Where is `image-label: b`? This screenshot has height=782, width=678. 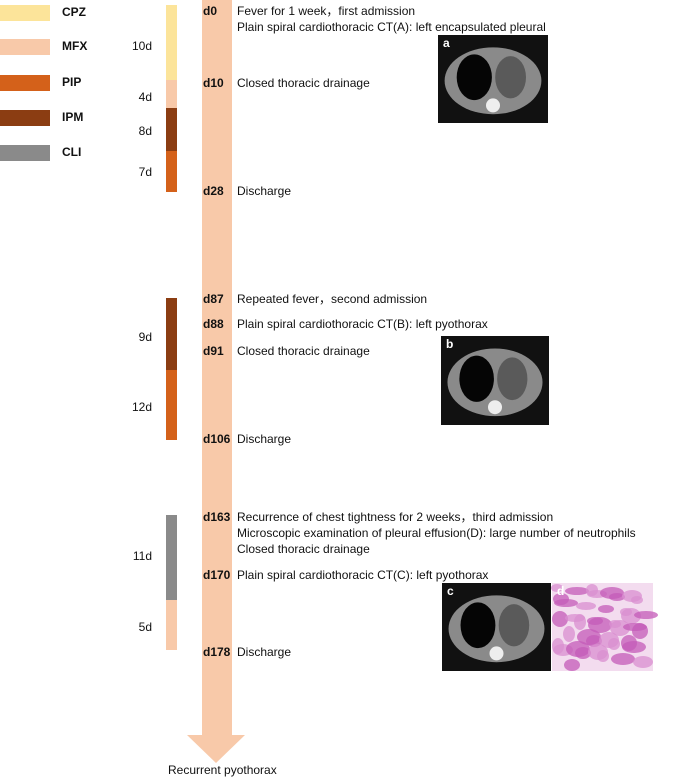 image-label: b is located at coordinates (449, 344).